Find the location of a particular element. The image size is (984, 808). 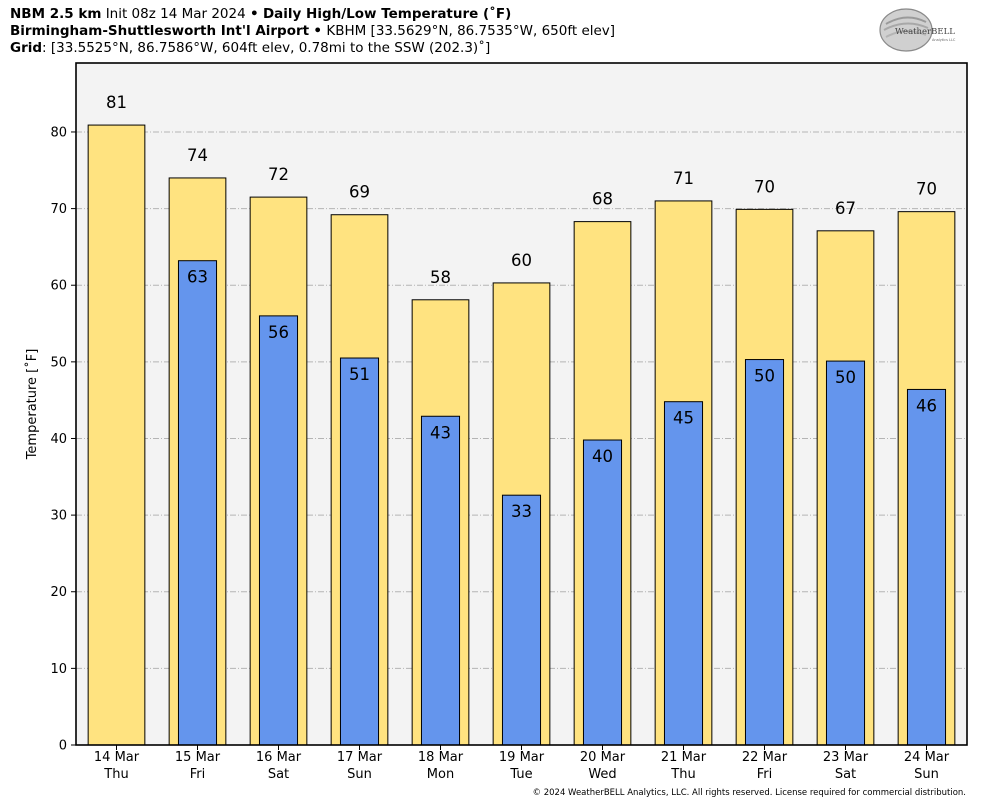

product-title: Daily High/Low Temperature (˚F) is located at coordinates (387, 14).